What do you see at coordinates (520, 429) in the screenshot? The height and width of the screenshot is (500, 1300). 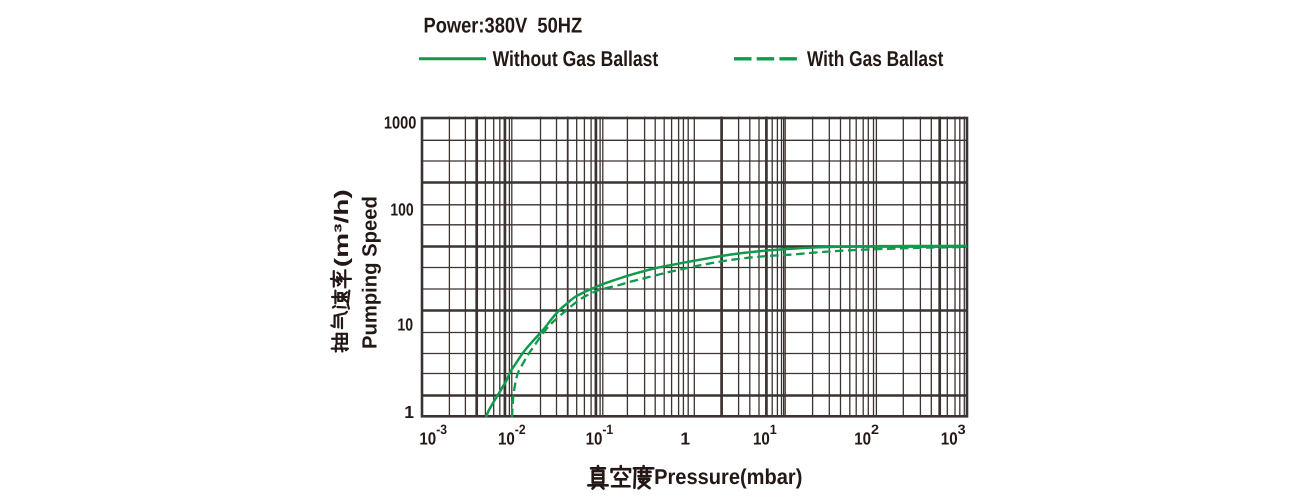 I see `svg-text: -2` at bounding box center [520, 429].